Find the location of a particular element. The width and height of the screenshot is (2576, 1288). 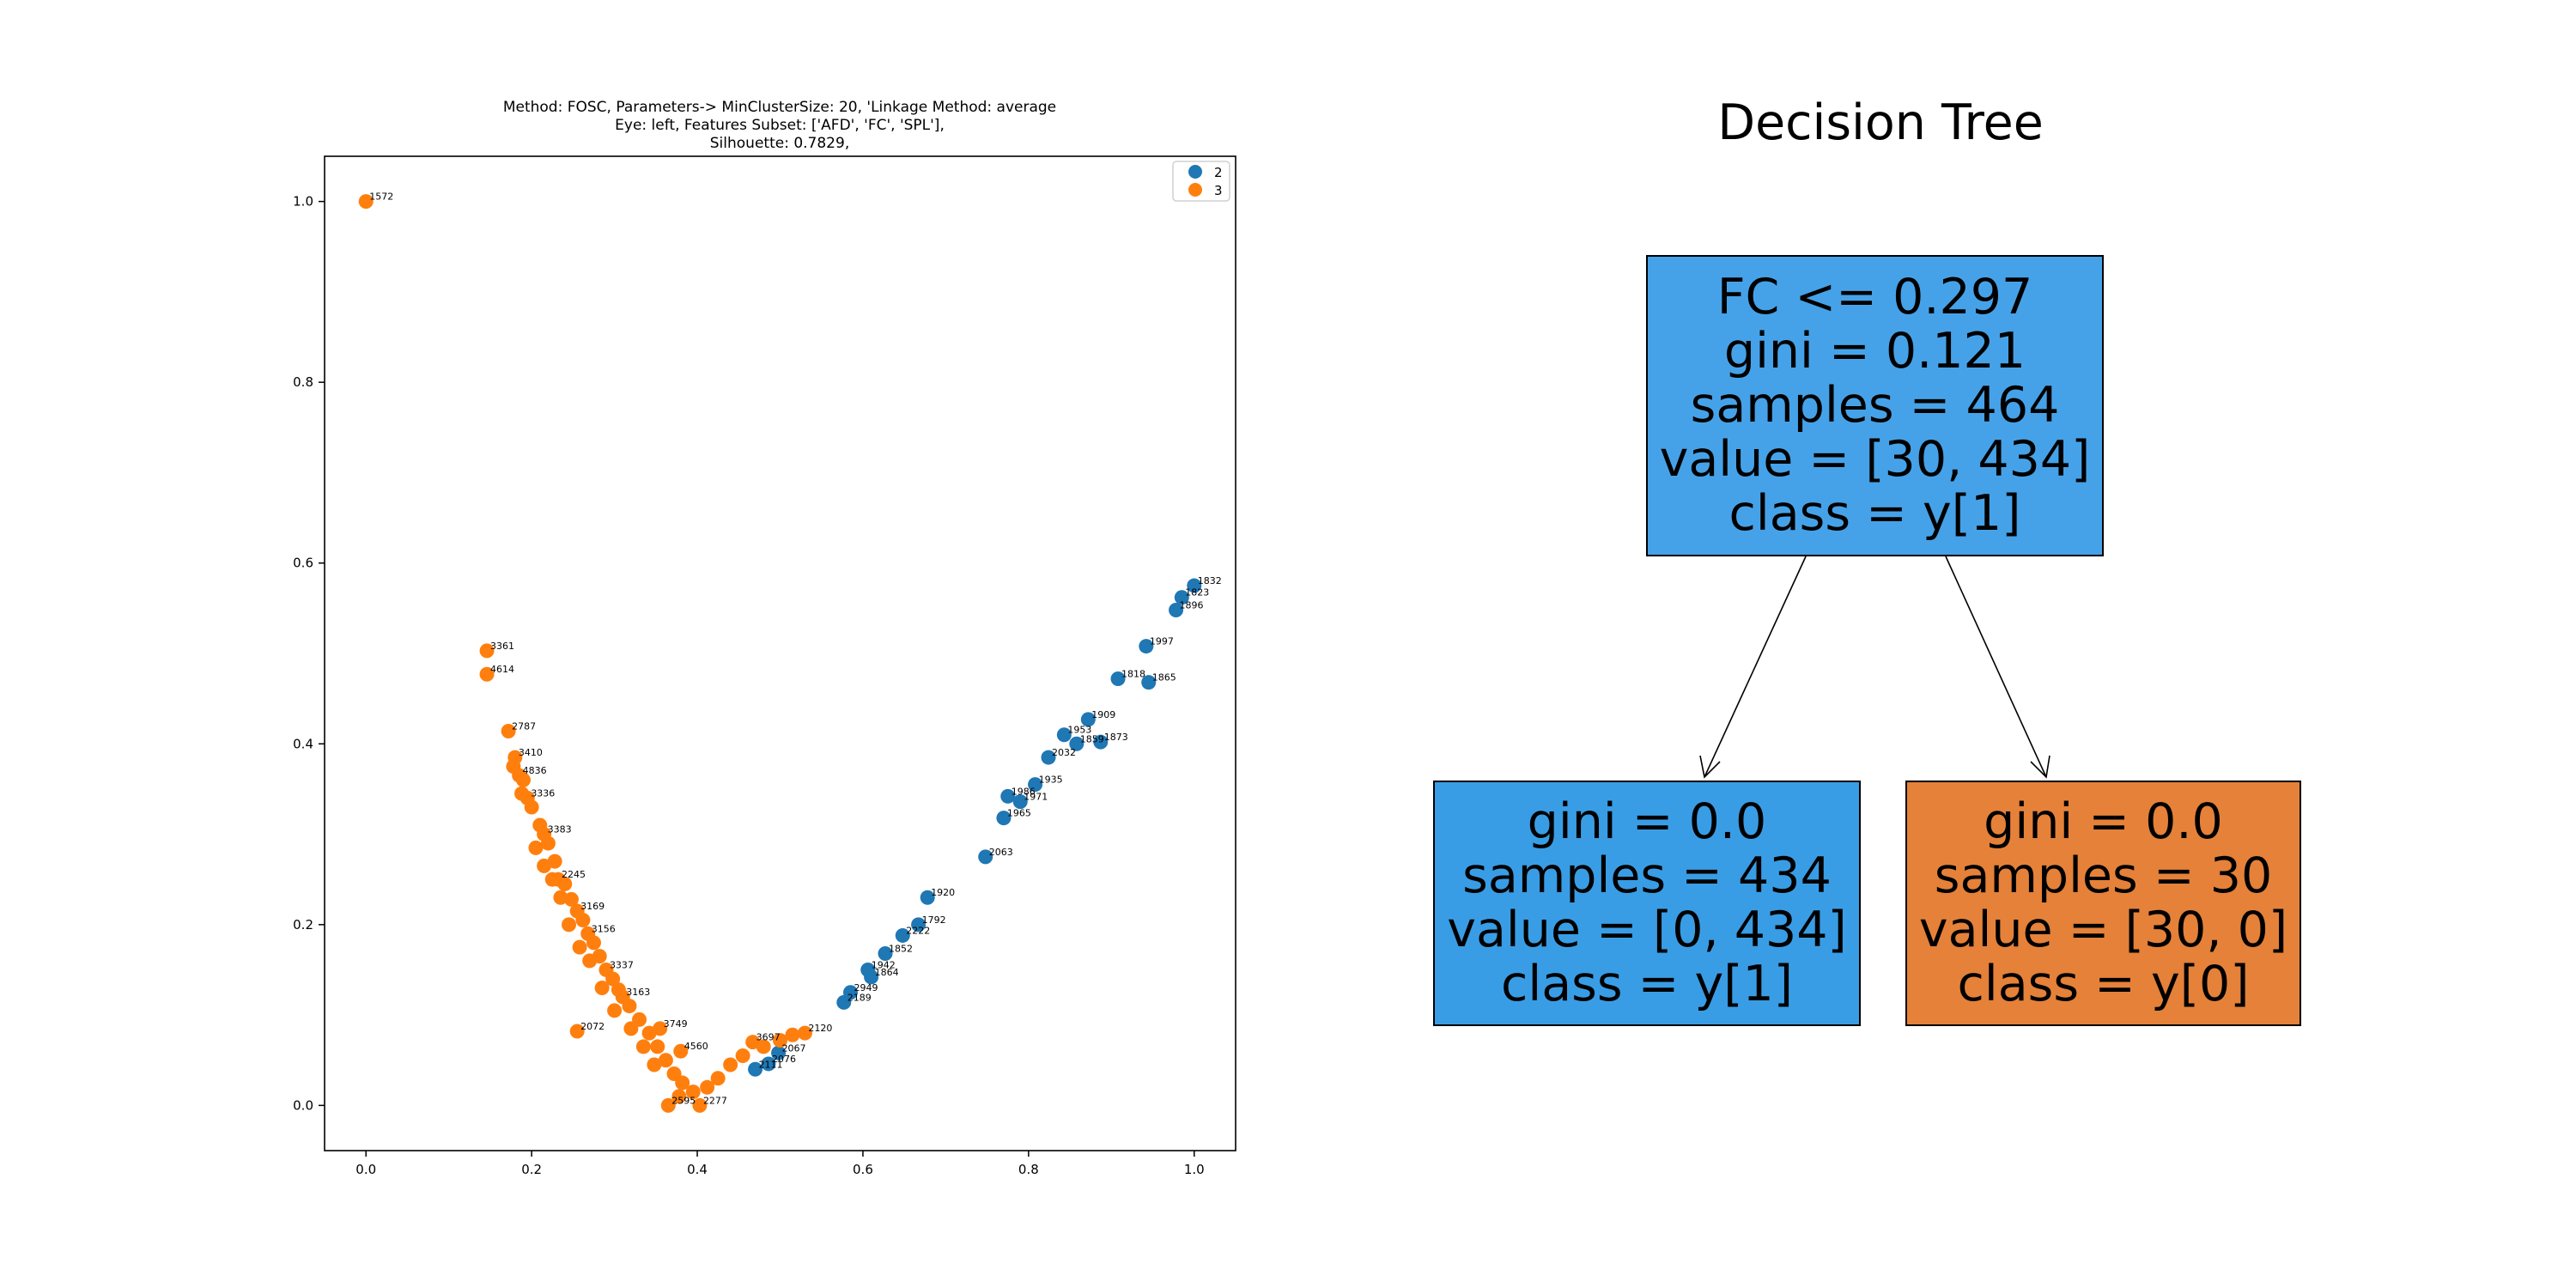

point-label: 1818 is located at coordinates (1133, 673).